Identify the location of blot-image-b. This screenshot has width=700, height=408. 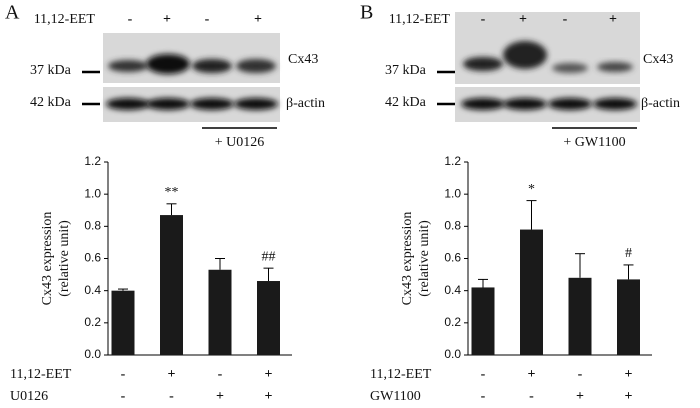
(547, 67).